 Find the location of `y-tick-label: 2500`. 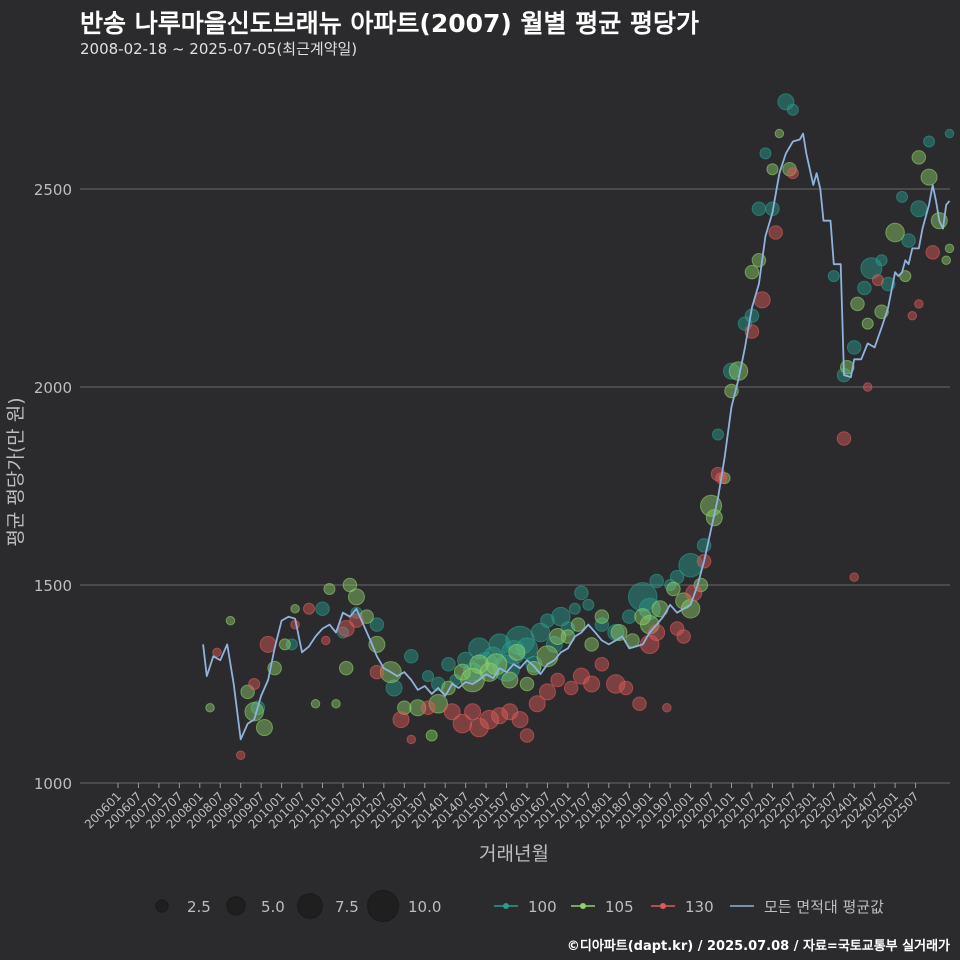

y-tick-label: 2500 is located at coordinates (53, 190).